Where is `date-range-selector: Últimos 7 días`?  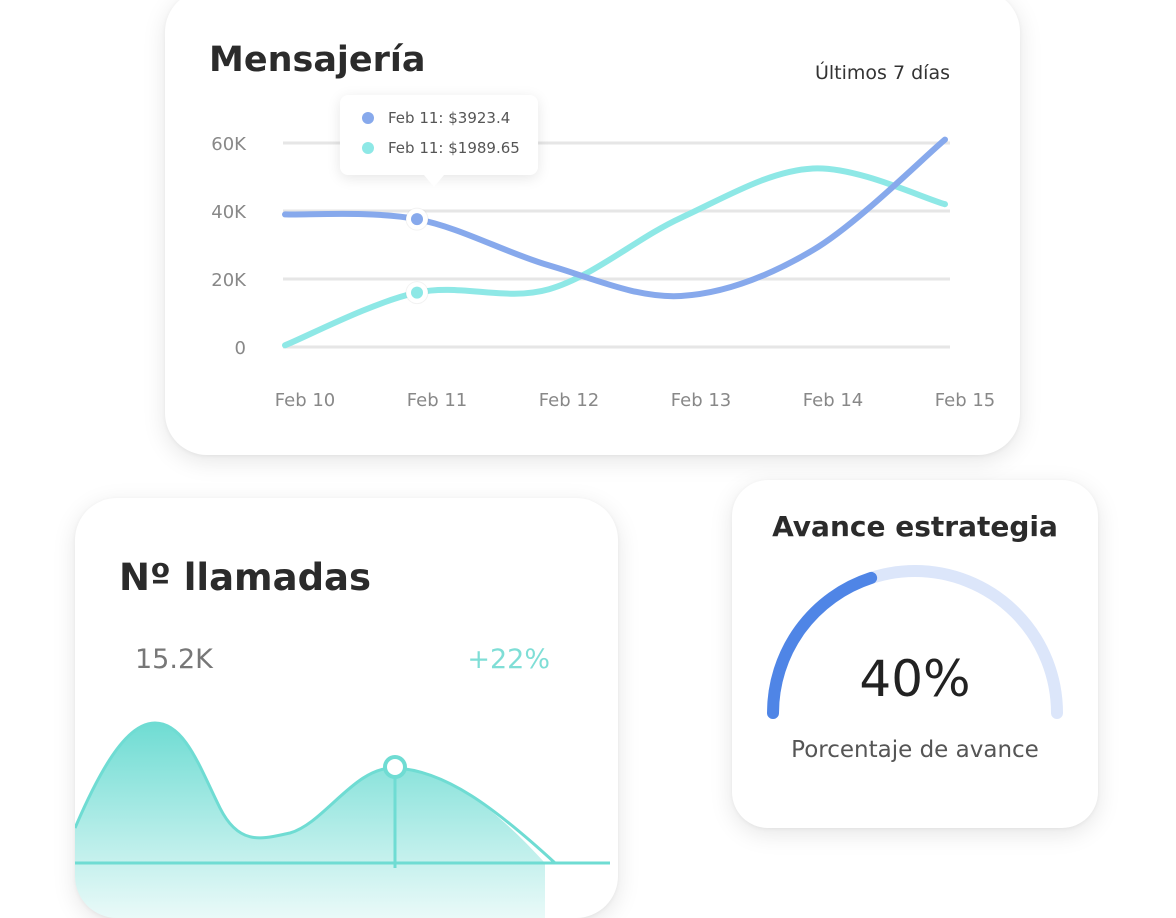
date-range-selector: Últimos 7 días is located at coordinates (882, 73).